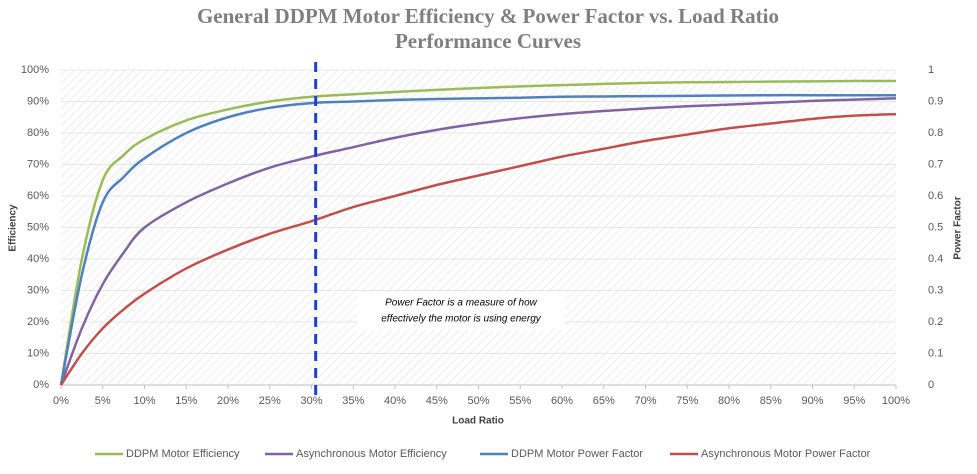  I want to click on y2-tick-label: 0.8, so click(935, 133).